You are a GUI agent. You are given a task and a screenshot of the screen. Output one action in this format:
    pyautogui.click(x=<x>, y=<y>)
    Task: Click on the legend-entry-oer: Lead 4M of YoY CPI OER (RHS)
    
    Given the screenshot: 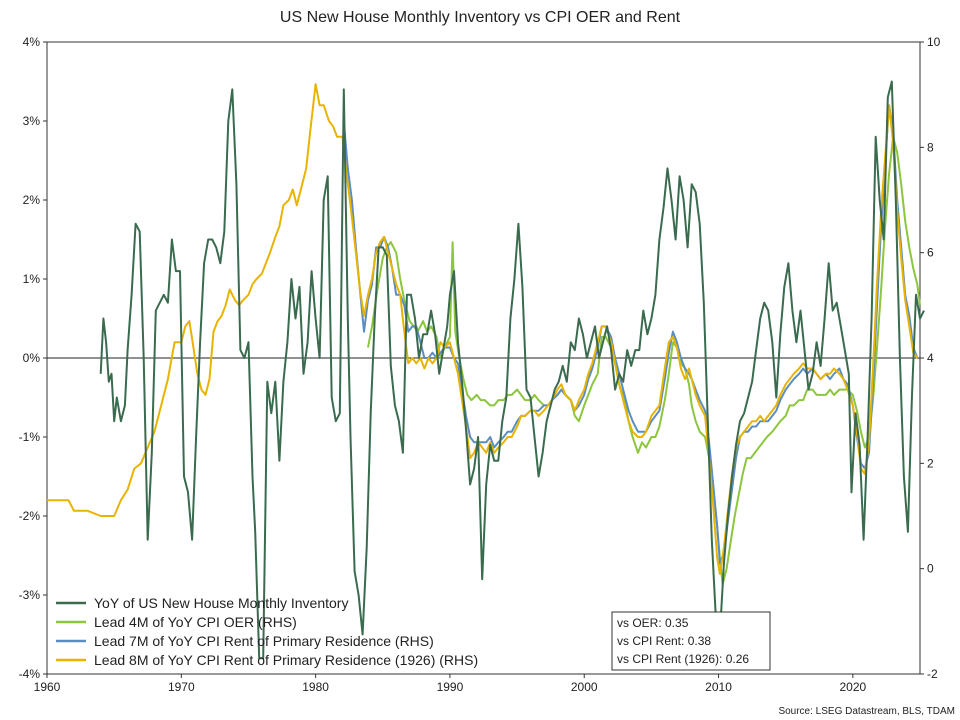 What is the action you would take?
    pyautogui.click(x=195, y=622)
    